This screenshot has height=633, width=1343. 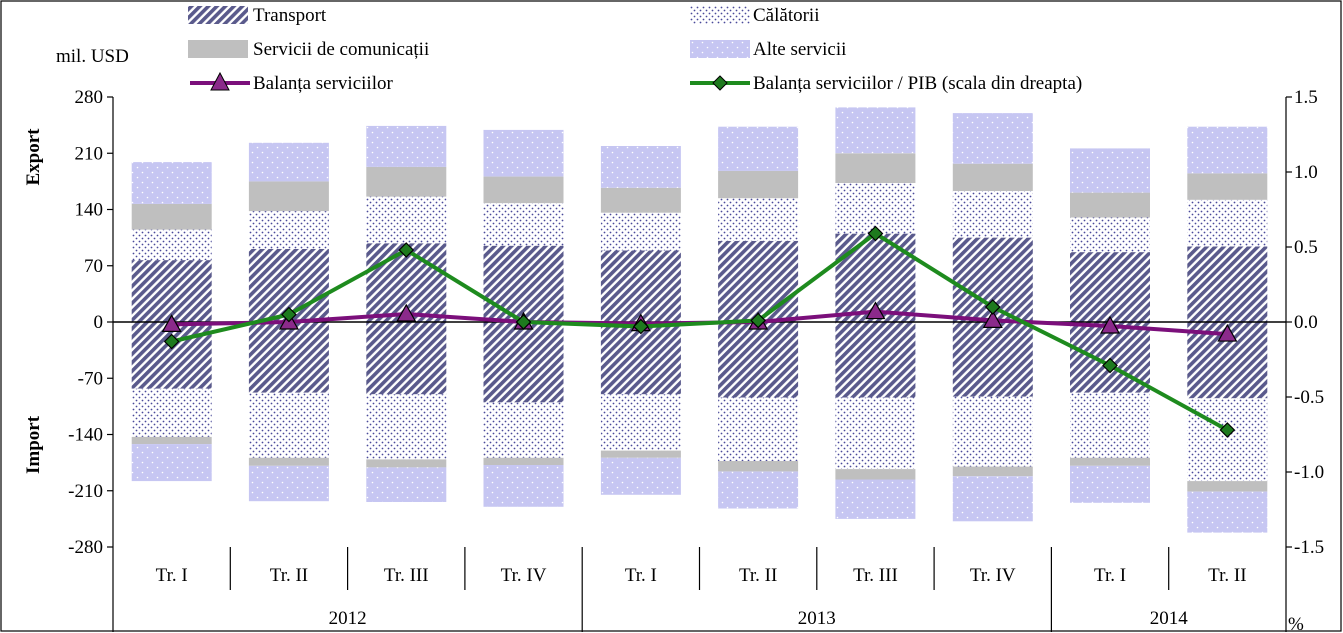 I want to click on legend-marker-balanta-pib, so click(x=720, y=83).